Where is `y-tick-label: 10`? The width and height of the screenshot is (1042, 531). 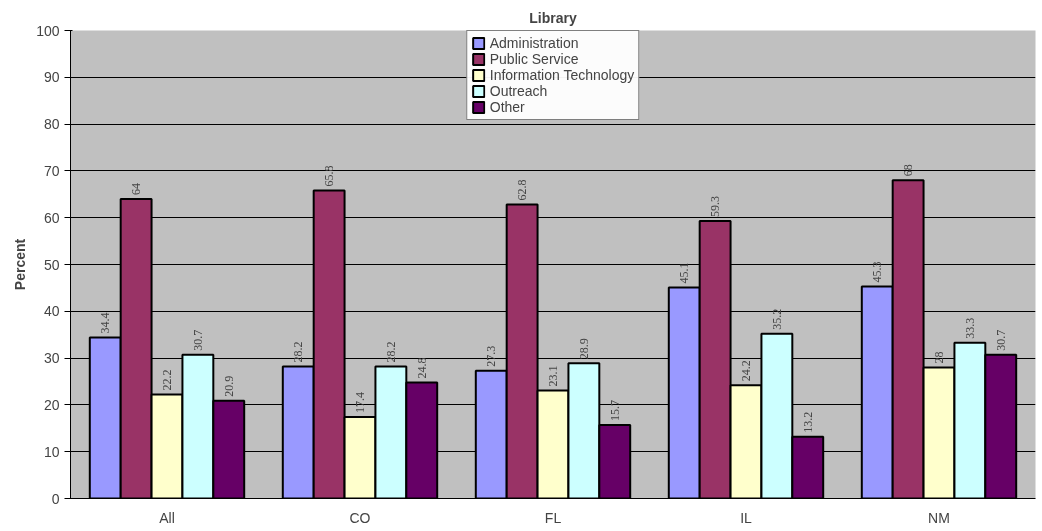 y-tick-label: 10 is located at coordinates (51, 451).